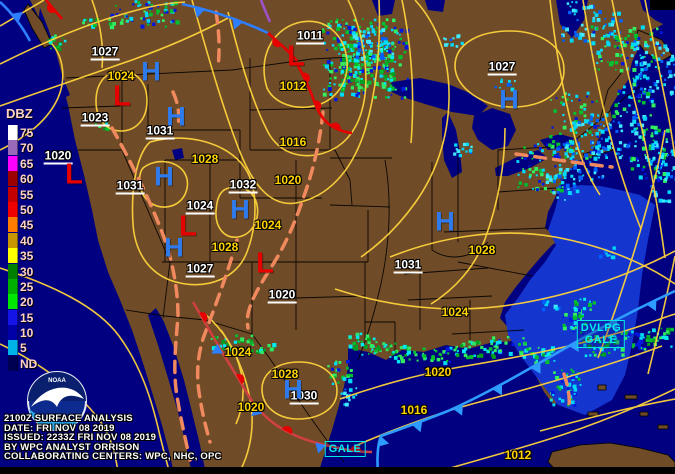 Image resolution: width=675 pixels, height=474 pixels. I want to click on legend-value: 70, so click(27, 148).